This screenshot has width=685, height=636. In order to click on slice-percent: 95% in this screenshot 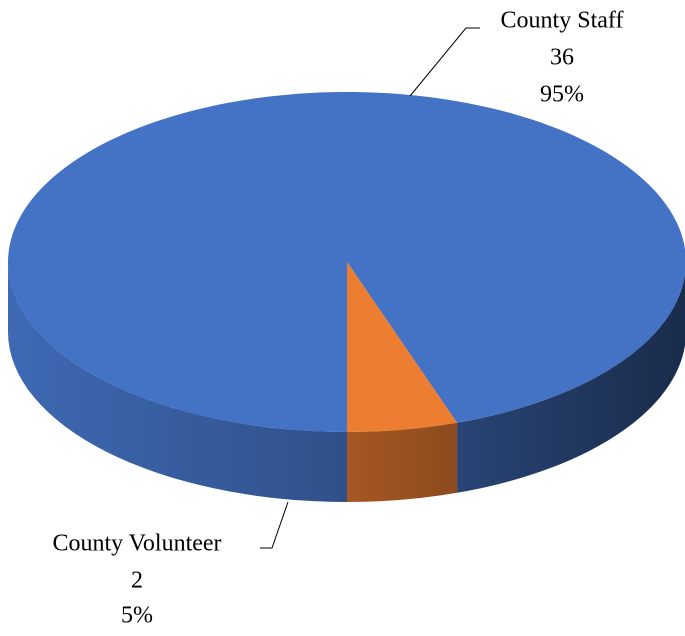, I will do `click(562, 95)`.